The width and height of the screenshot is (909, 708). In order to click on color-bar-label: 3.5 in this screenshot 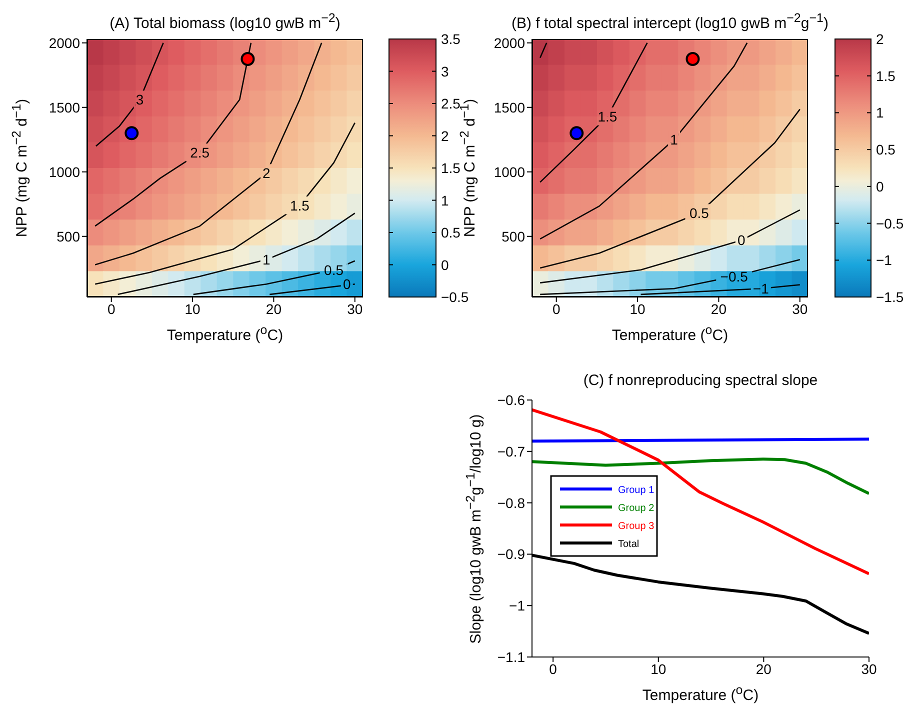, I will do `click(451, 39)`.